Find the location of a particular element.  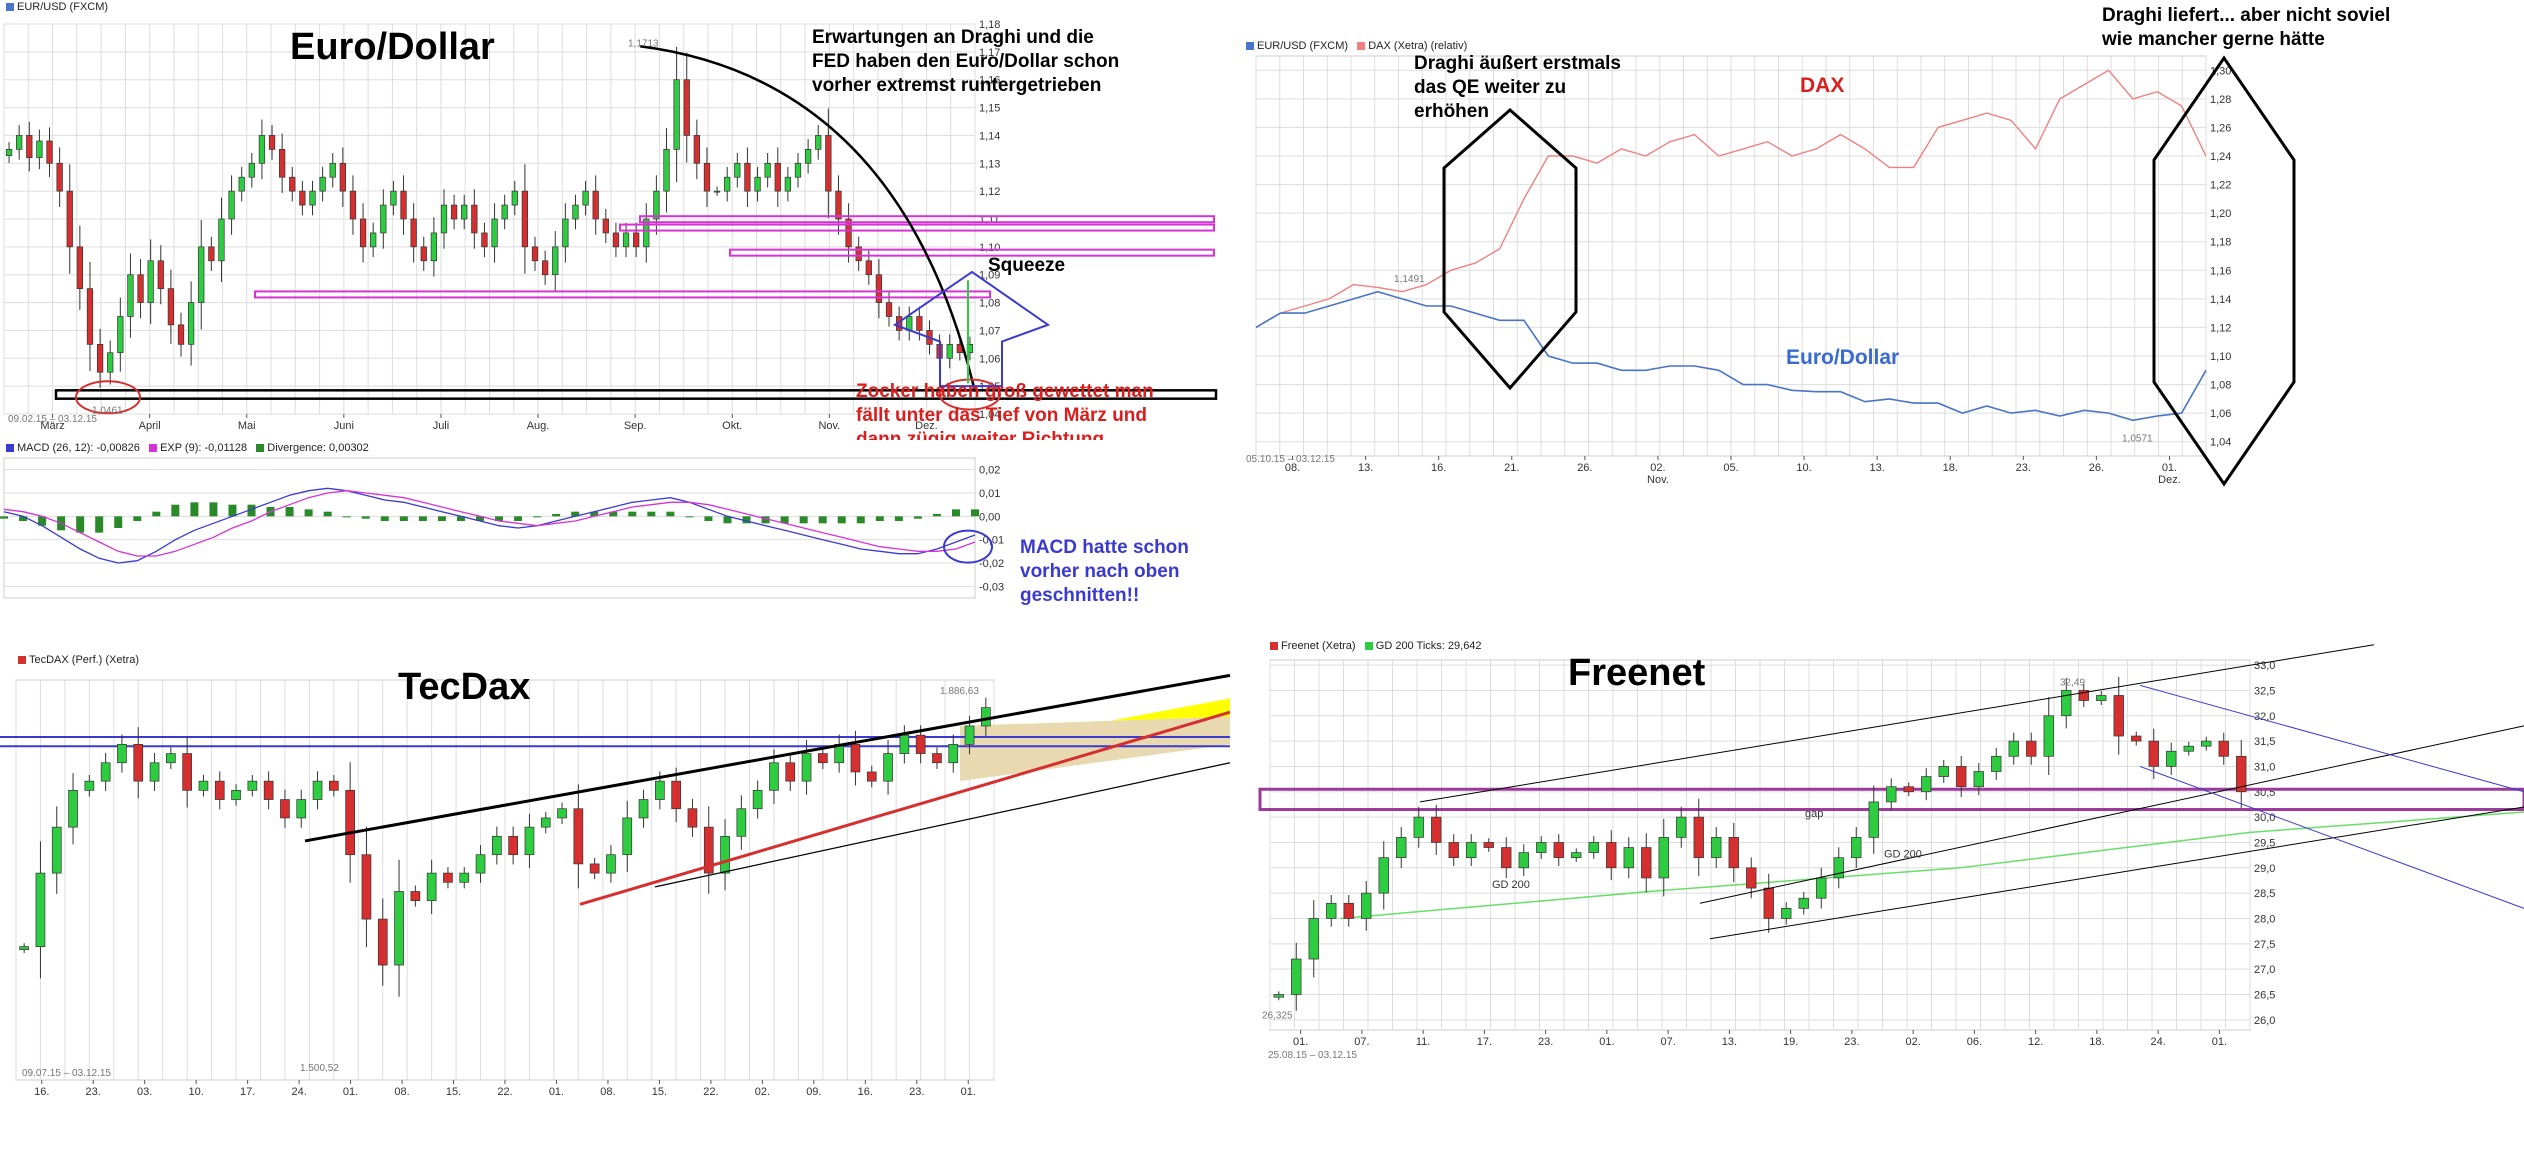

range-label: 05.10.15 – 03.12.15 is located at coordinates (1290, 459).